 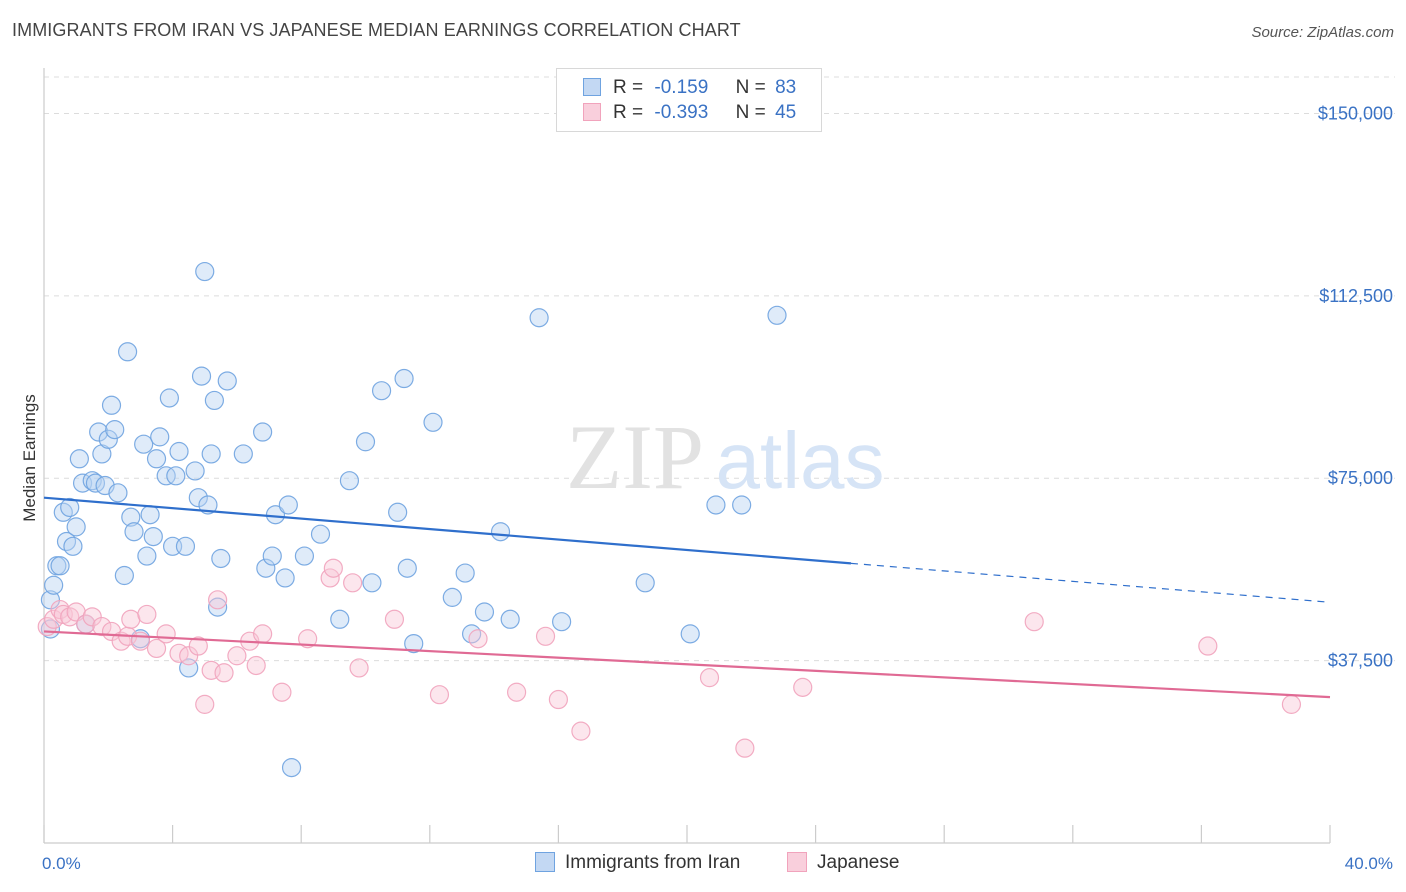 I want to click on trend-line-iran, so click(x=447, y=530).